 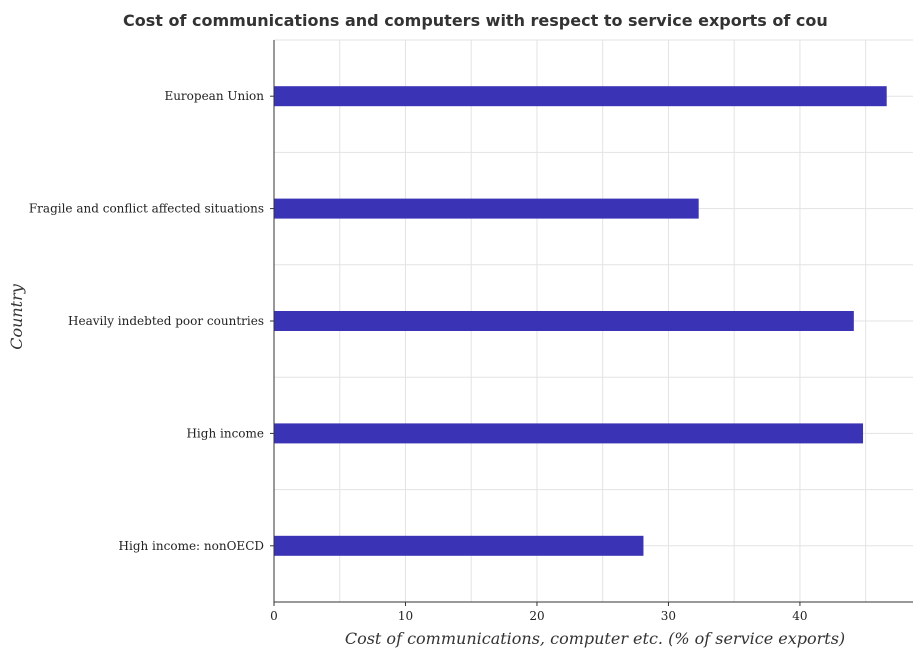 I want to click on x-tick-label: 30, so click(x=668, y=616).